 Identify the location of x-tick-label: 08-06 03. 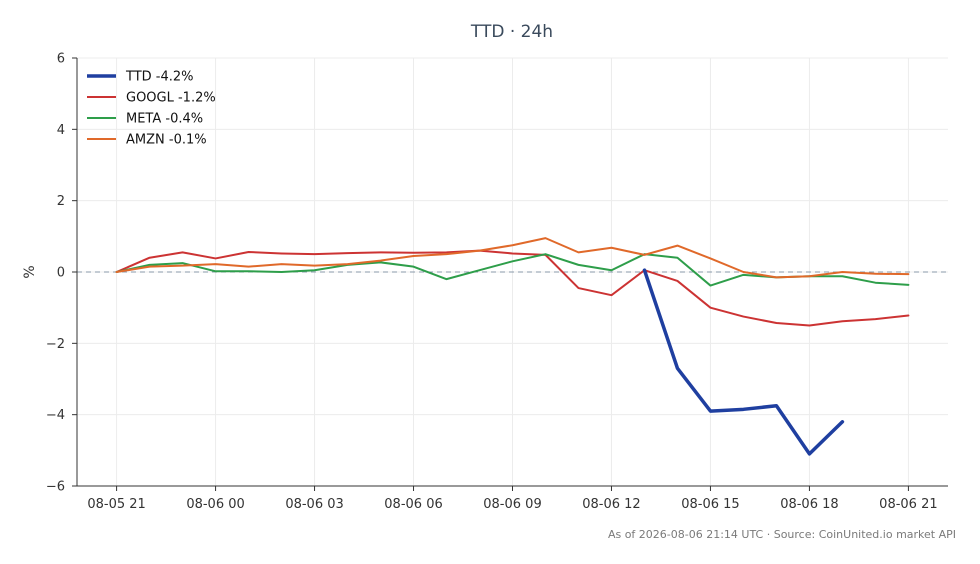
(314, 504).